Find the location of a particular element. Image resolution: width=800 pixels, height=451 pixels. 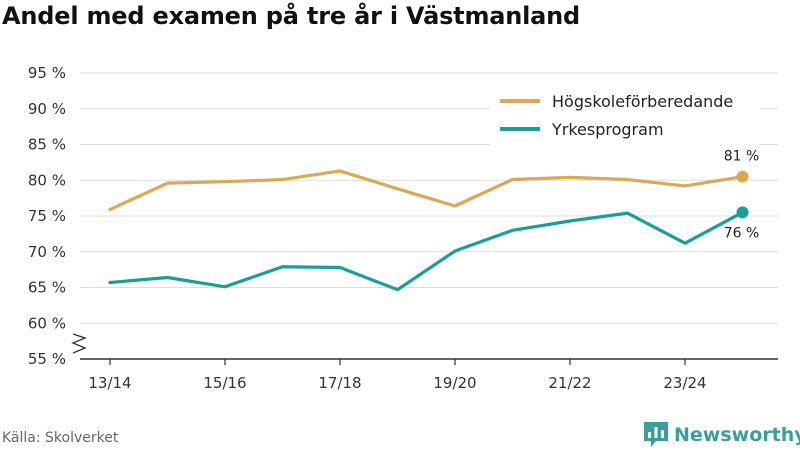

legend: Högskoleförberedande Yrkesprogram is located at coordinates (625, 116).